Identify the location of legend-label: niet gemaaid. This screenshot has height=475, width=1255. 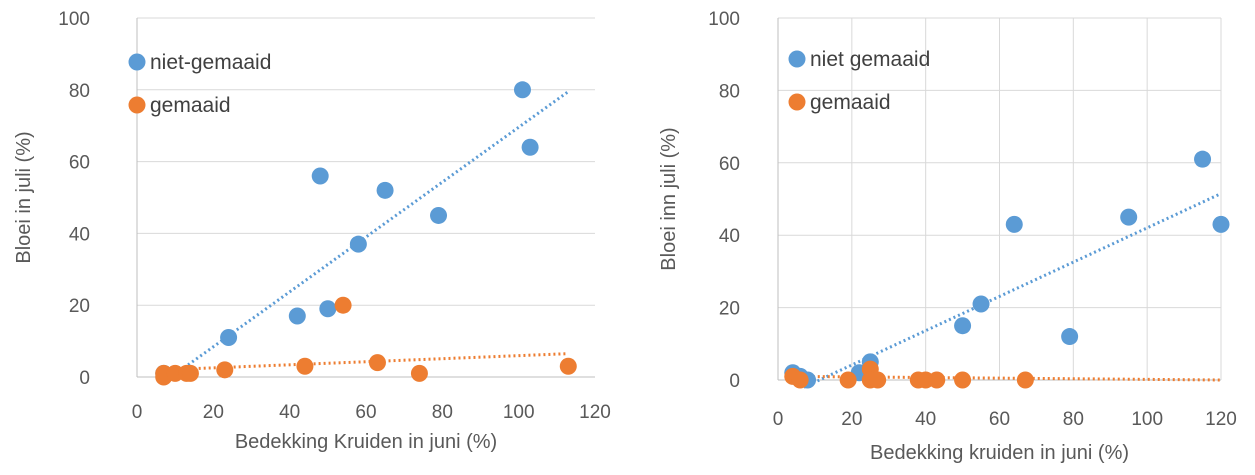
(870, 59).